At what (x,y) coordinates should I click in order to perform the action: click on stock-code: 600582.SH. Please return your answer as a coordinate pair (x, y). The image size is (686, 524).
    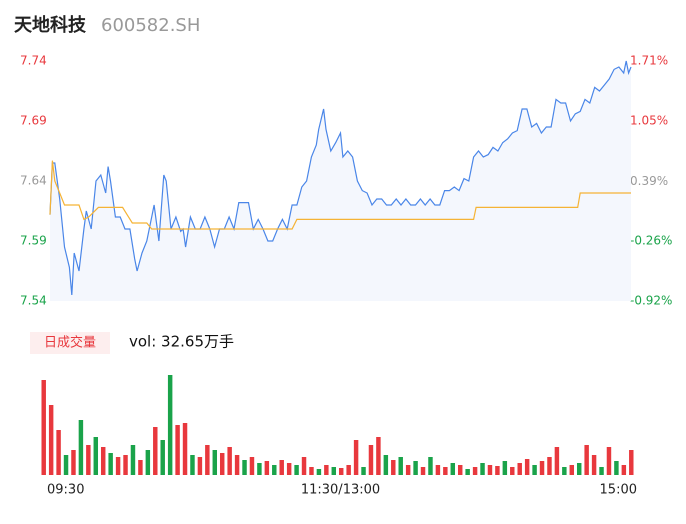
    Looking at the image, I should click on (150, 25).